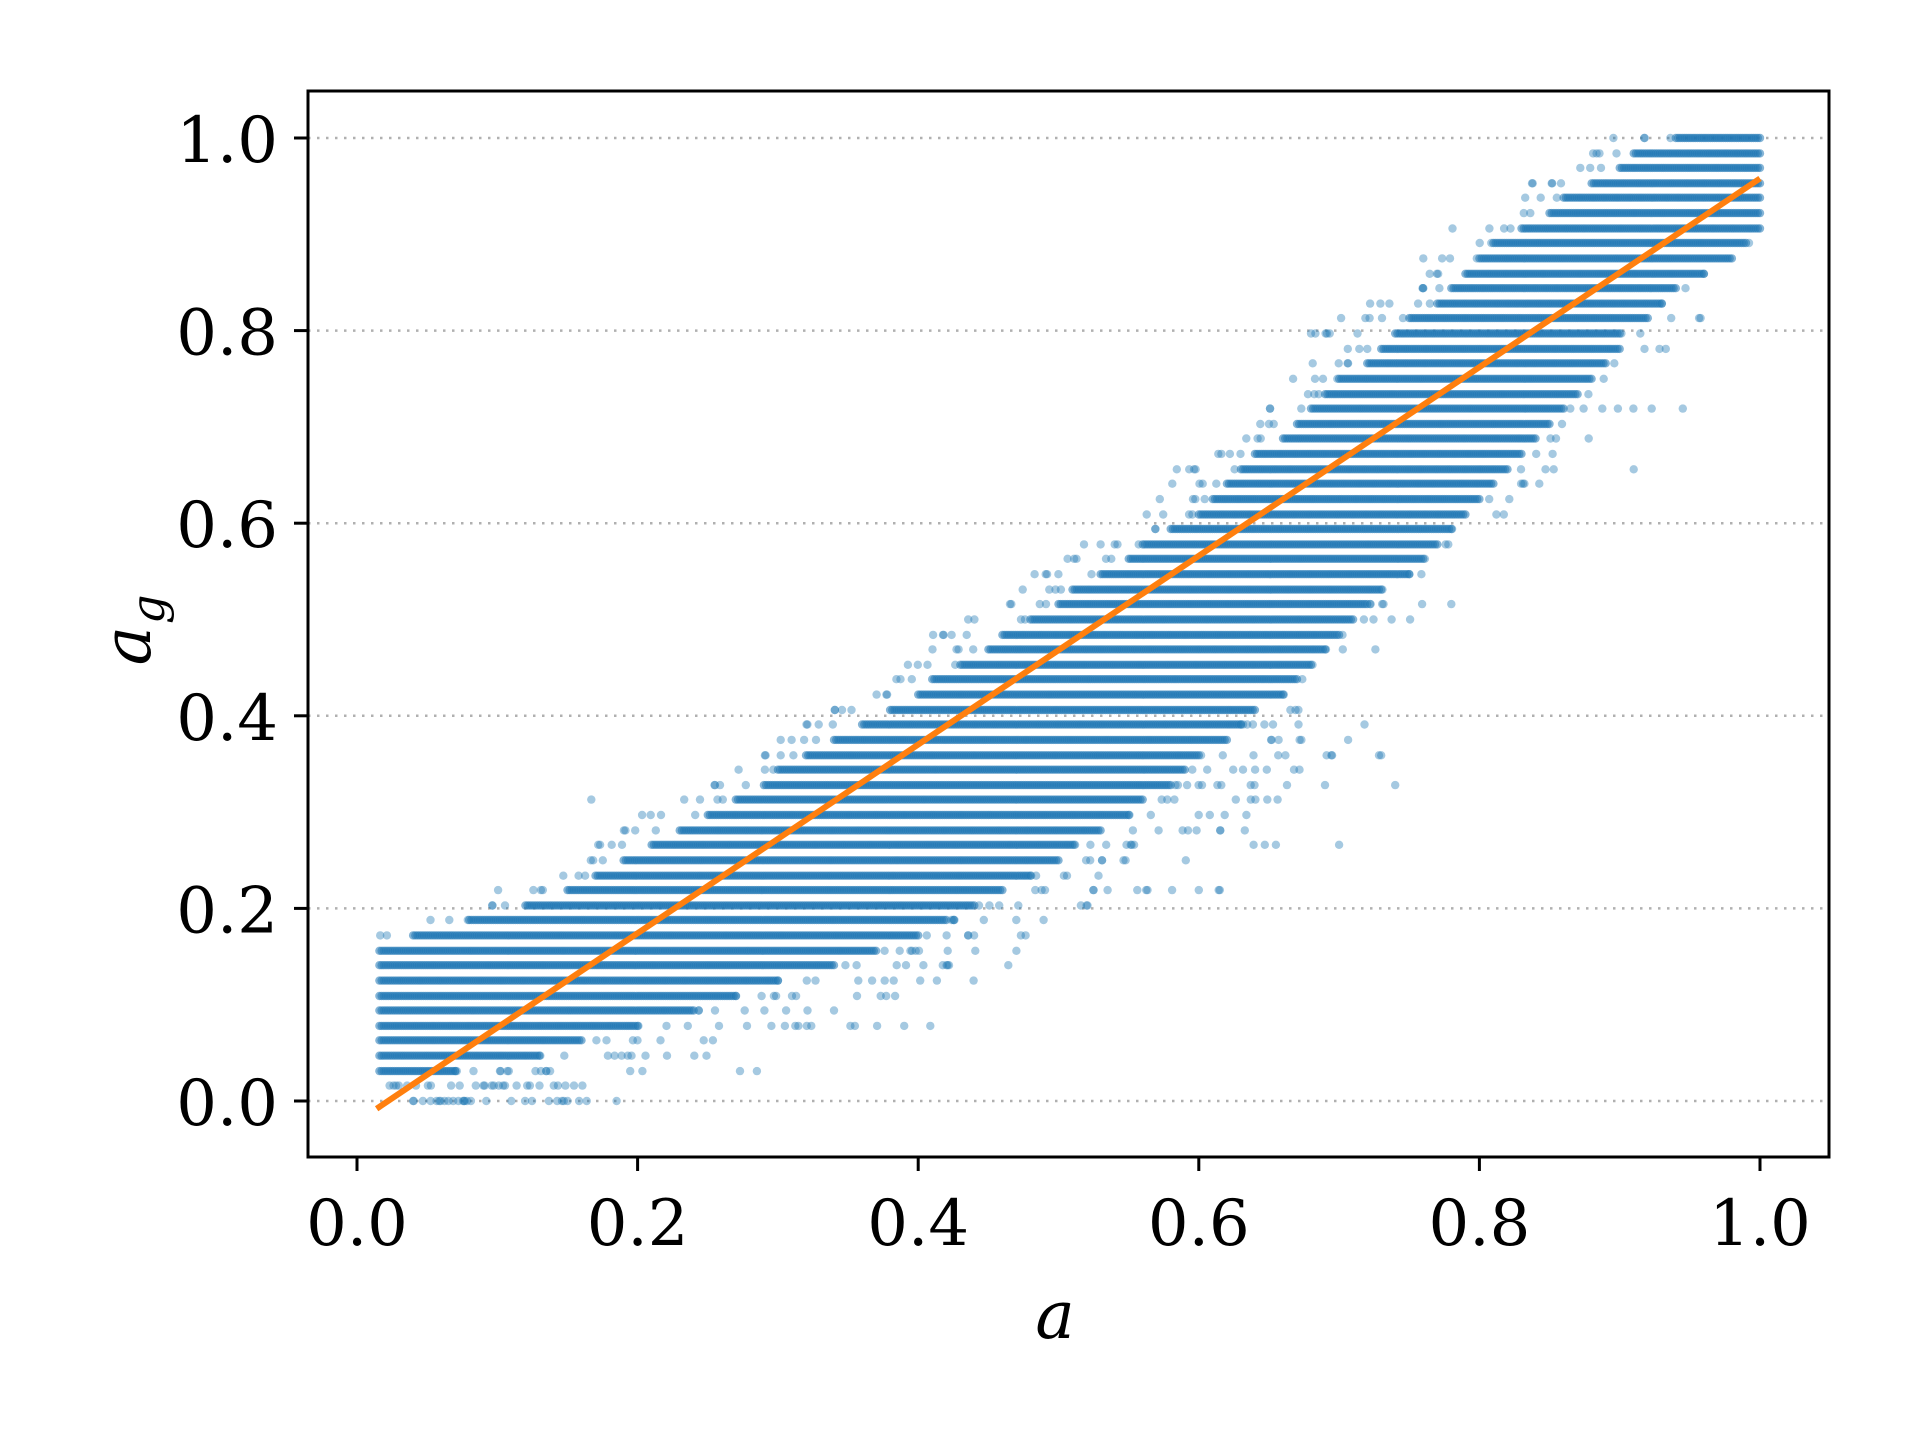 This screenshot has width=1920, height=1445. Describe the element at coordinates (148, 609) in the screenshot. I see `y-axis-label-subscript: g` at that location.